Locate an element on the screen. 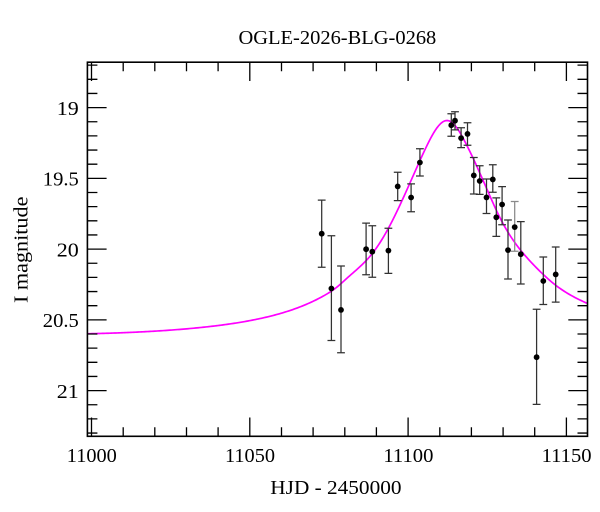  svg-text: 11150 is located at coordinates (567, 456).